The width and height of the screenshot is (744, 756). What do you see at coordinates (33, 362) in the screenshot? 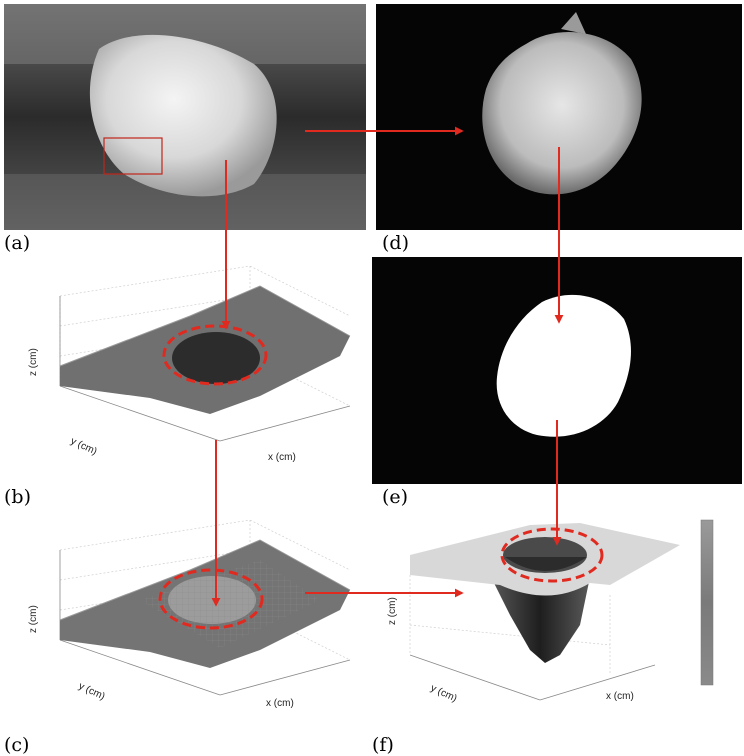
I see `axis-z-b: z (cm)` at bounding box center [33, 362].